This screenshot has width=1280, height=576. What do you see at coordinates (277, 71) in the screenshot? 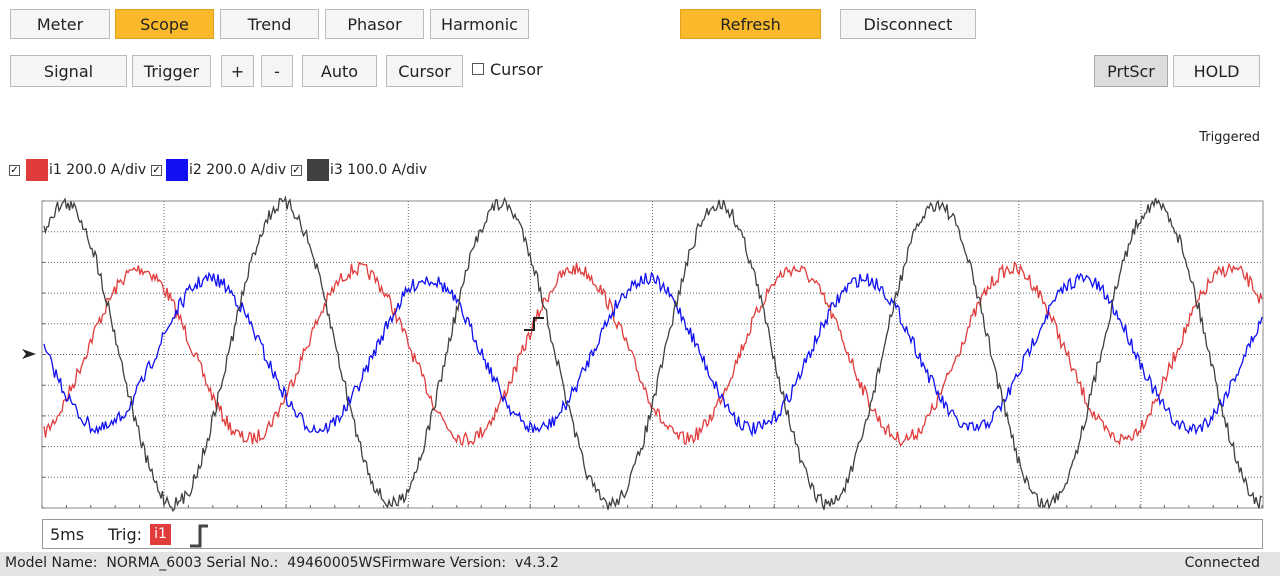
I see `toolbar-button: -` at bounding box center [277, 71].